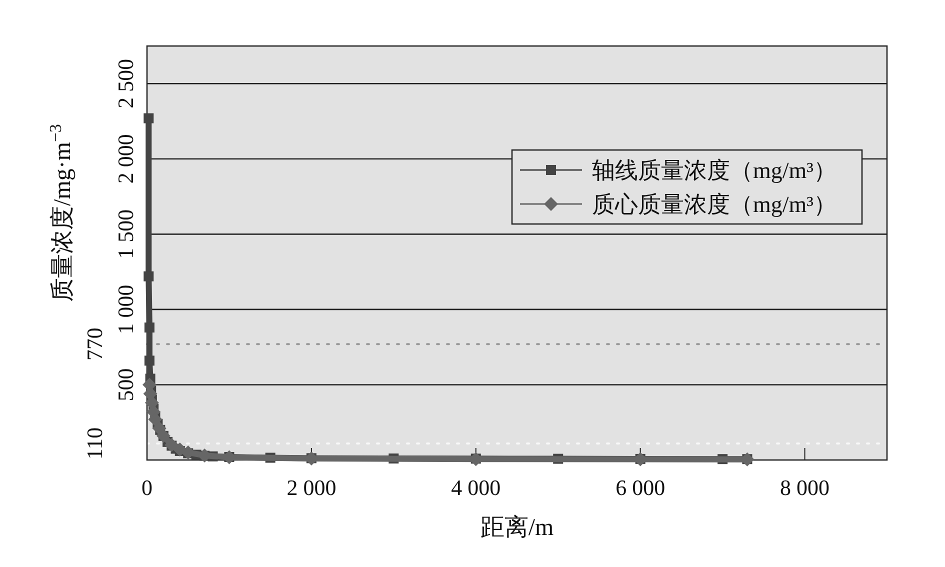  What do you see at coordinates (311, 487) in the screenshot?
I see `x-tick-label: 2 000` at bounding box center [311, 487].